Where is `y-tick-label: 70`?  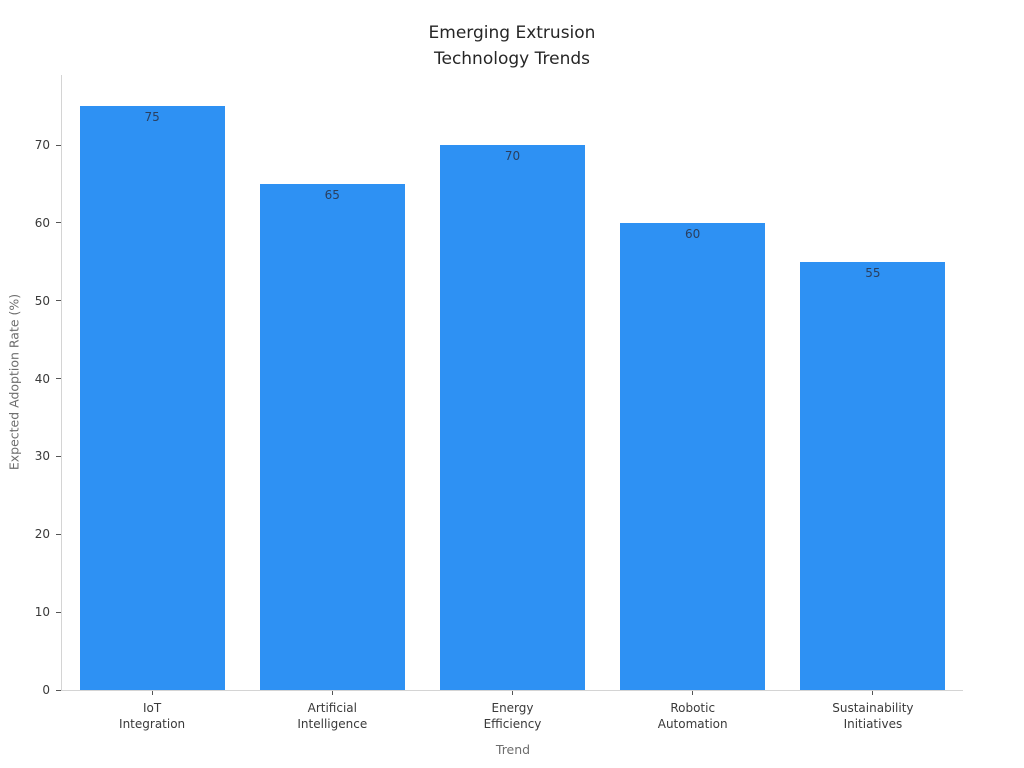
y-tick-label: 70 is located at coordinates (42, 145).